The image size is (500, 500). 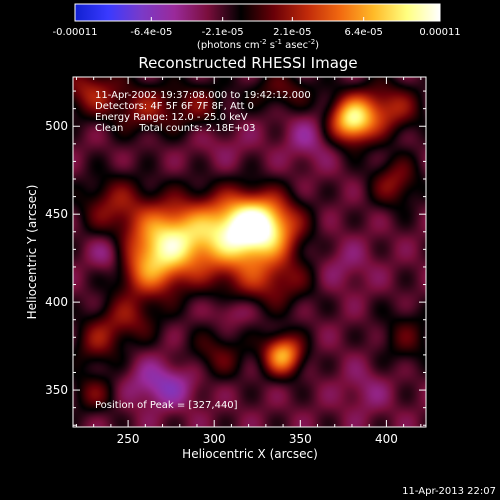 What do you see at coordinates (32, 252) in the screenshot?
I see `y-axis-label: Heliocentric Y (arcsec)` at bounding box center [32, 252].